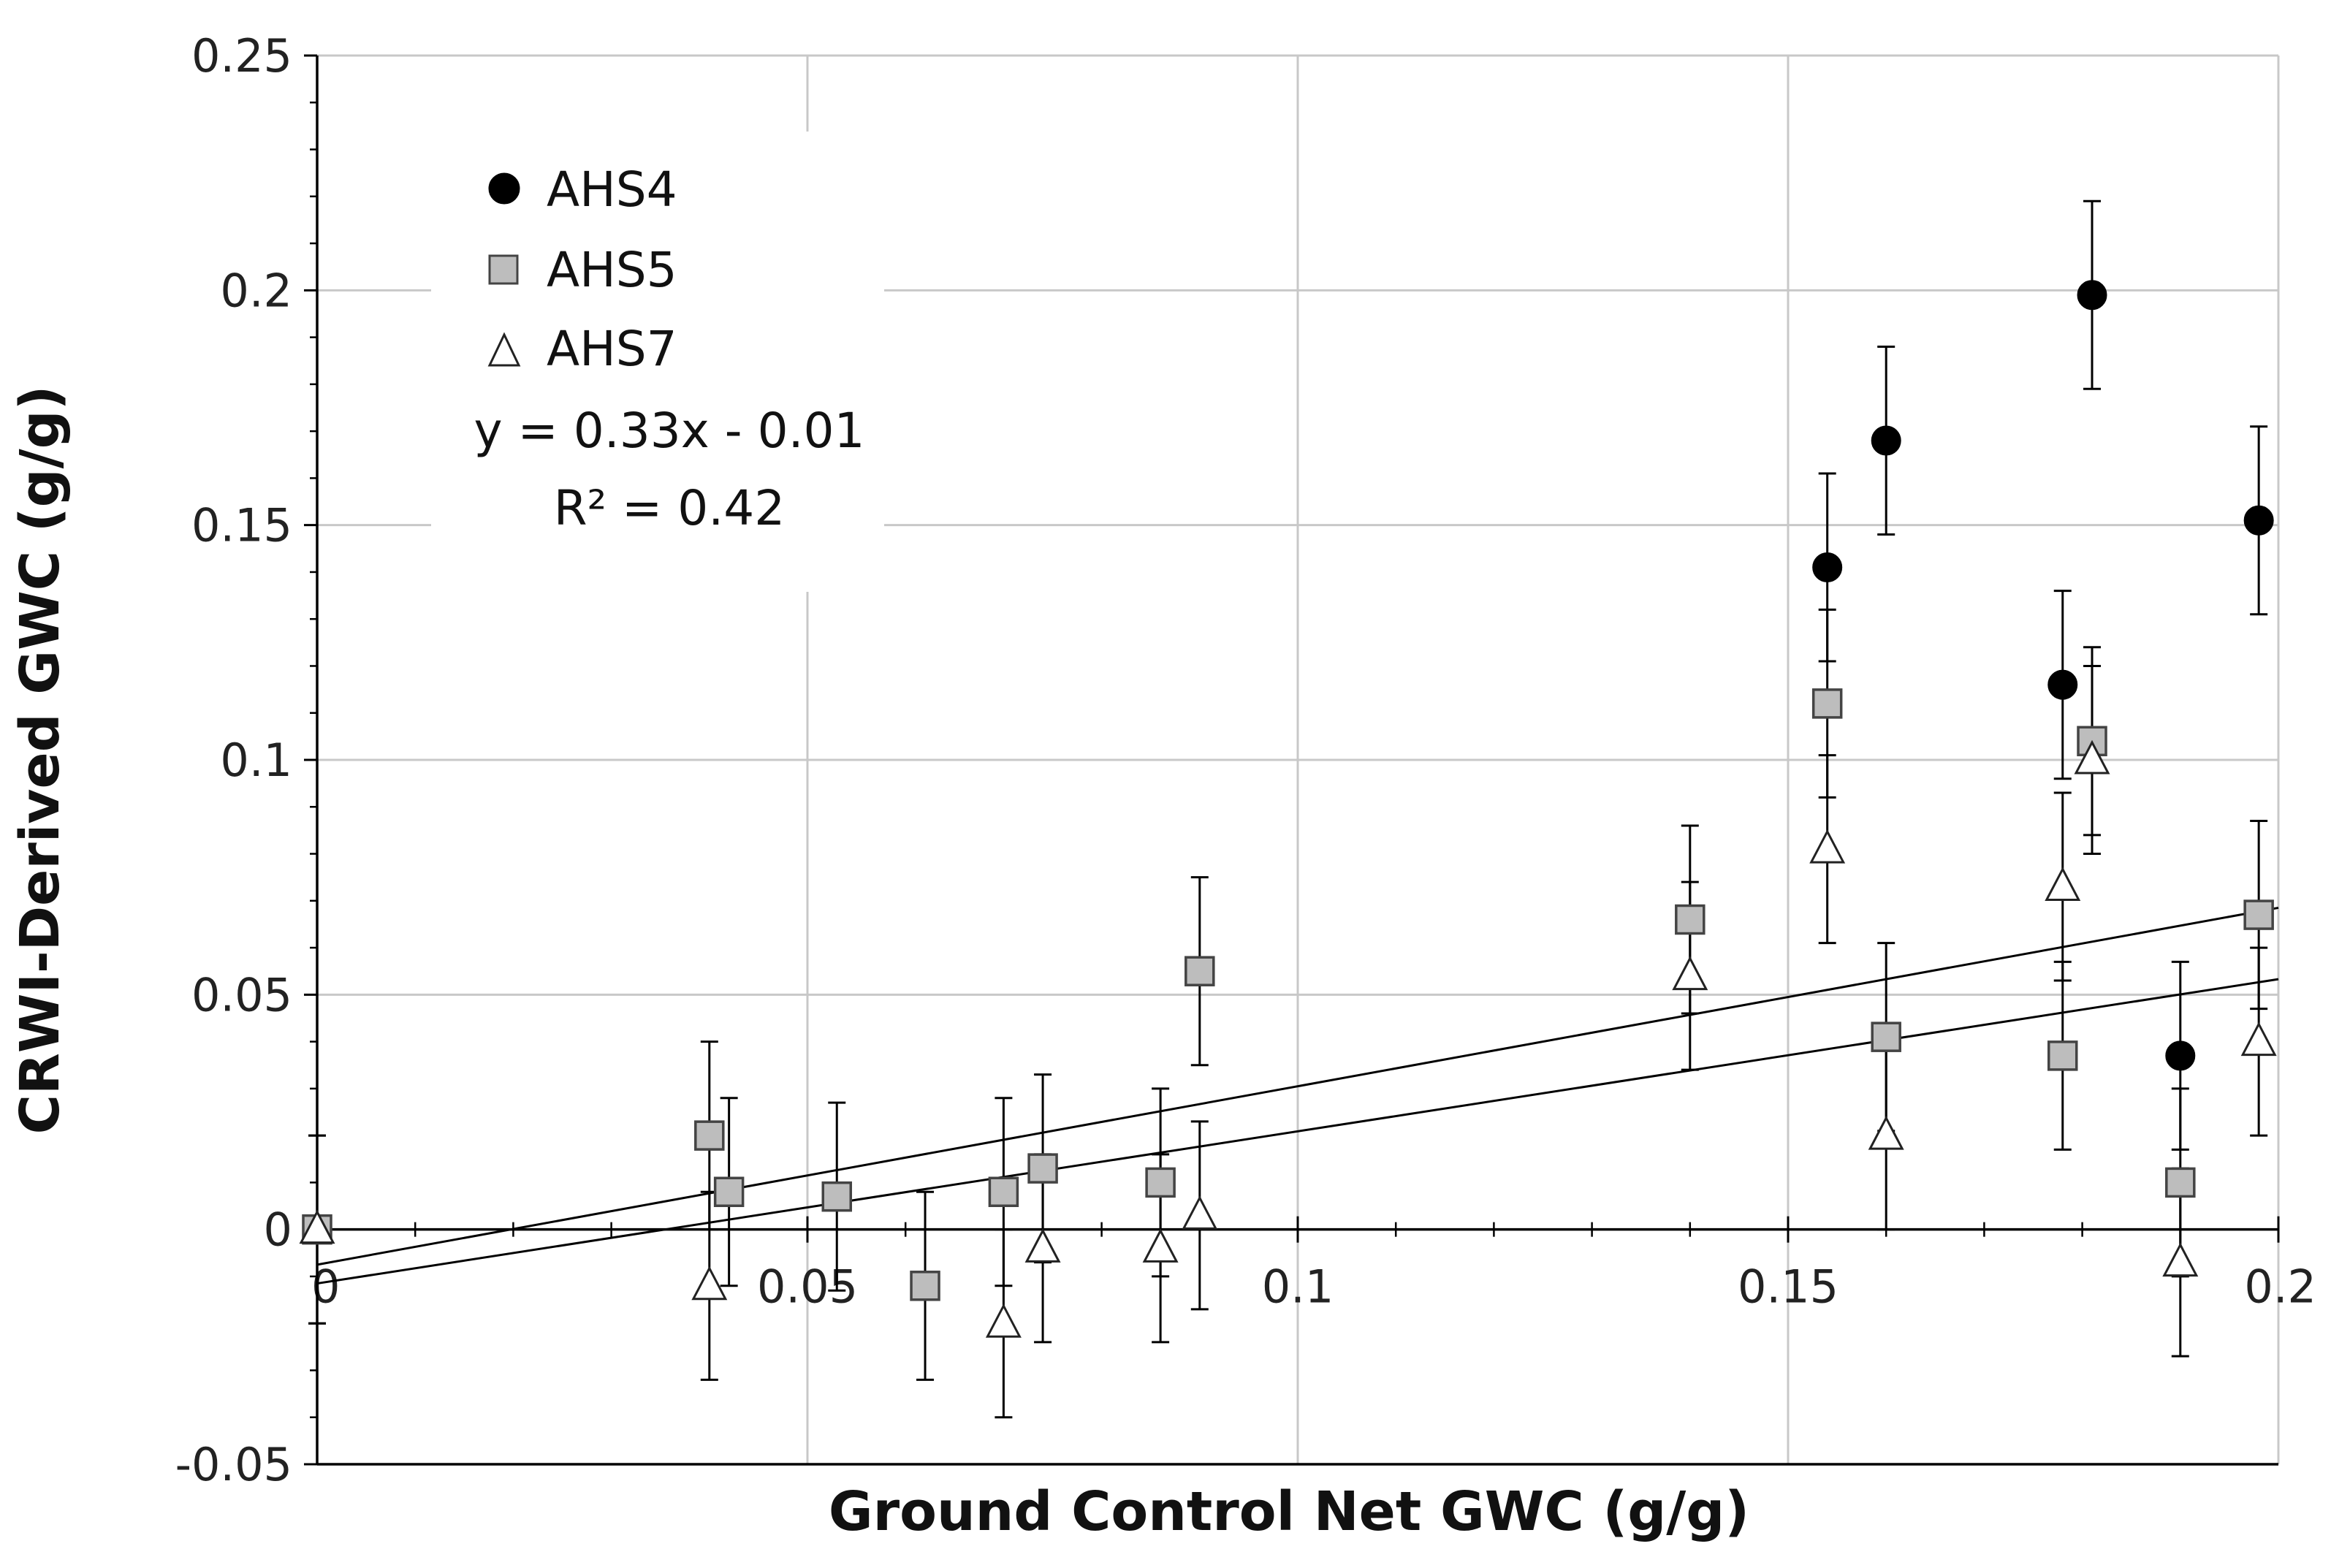 This screenshot has width=2331, height=1568. What do you see at coordinates (504, 188) in the screenshot?
I see `legend-marker-ahs4` at bounding box center [504, 188].